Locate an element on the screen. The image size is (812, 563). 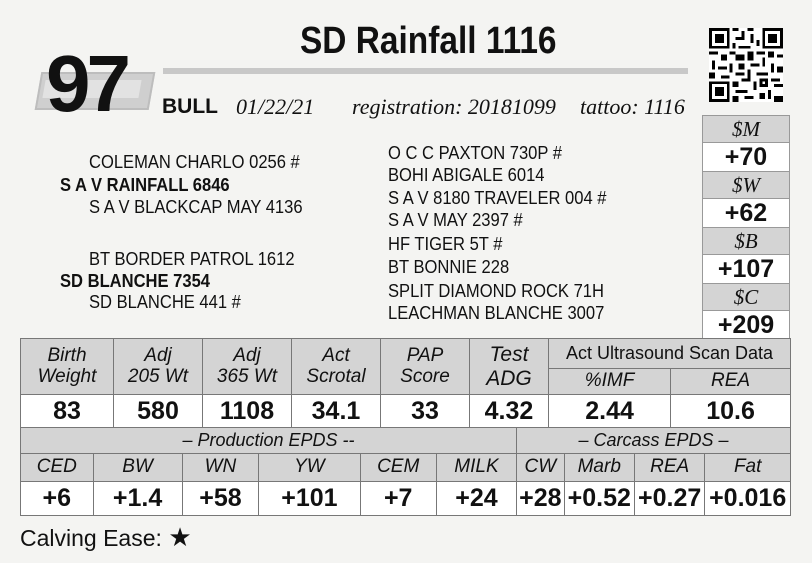
birth-weight-header: Birth Weight is located at coordinates (67, 366).